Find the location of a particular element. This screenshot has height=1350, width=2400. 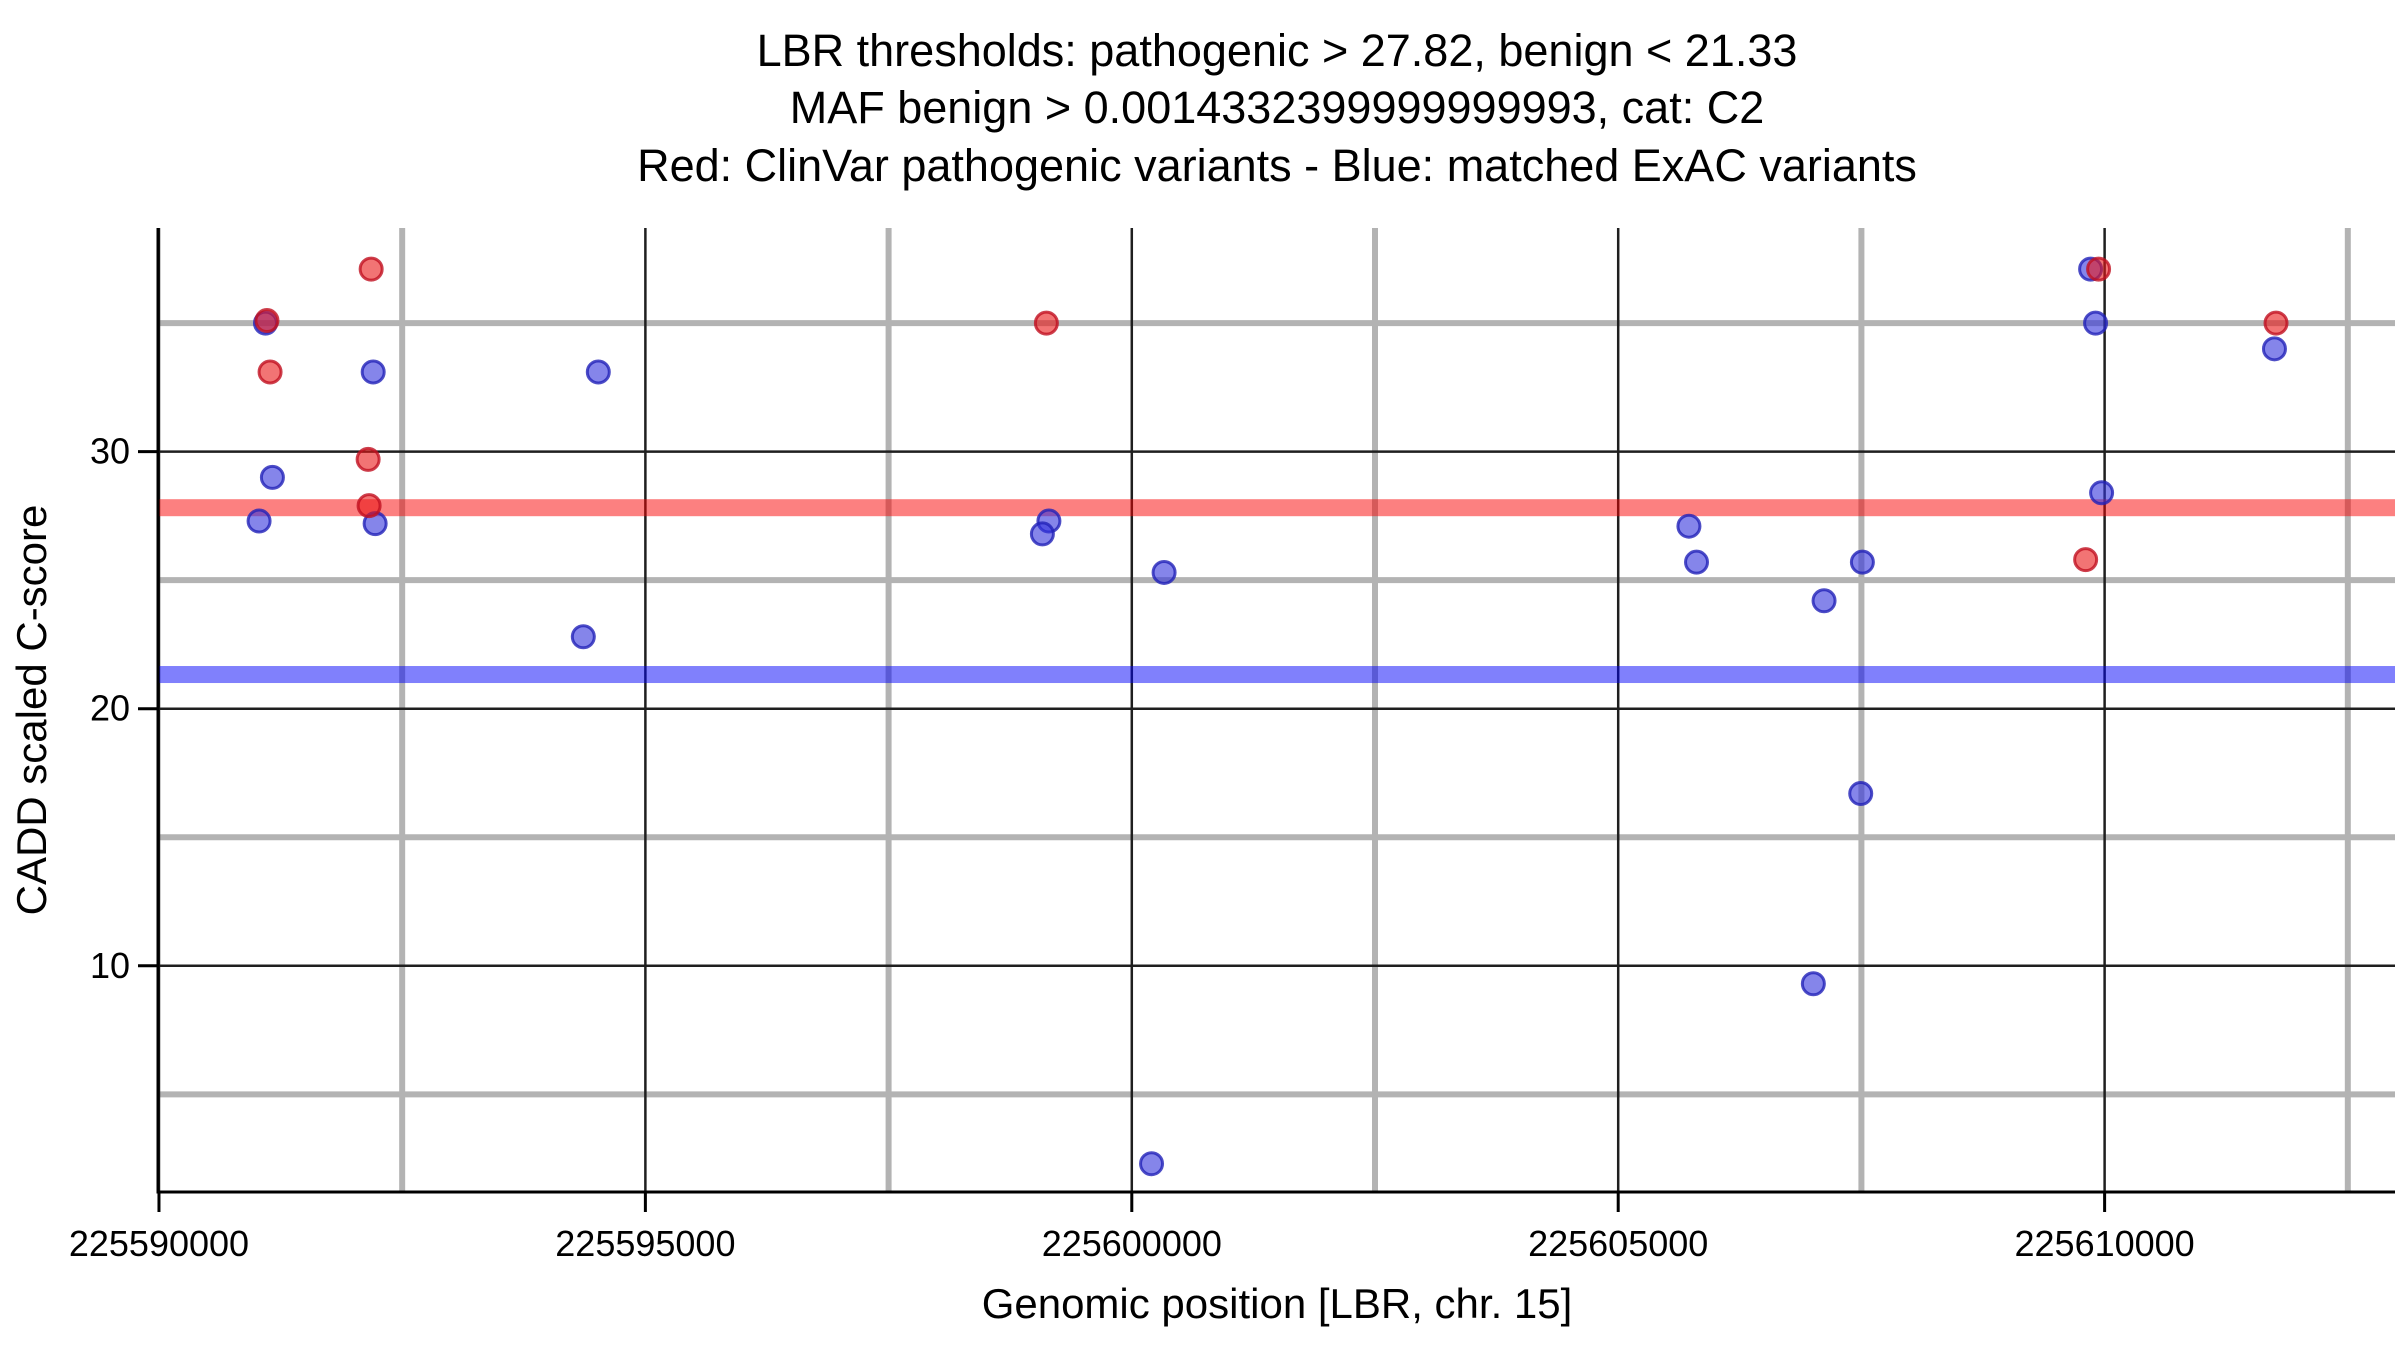

y-axis-title: CADD scaled C-score is located at coordinates (31, 710).